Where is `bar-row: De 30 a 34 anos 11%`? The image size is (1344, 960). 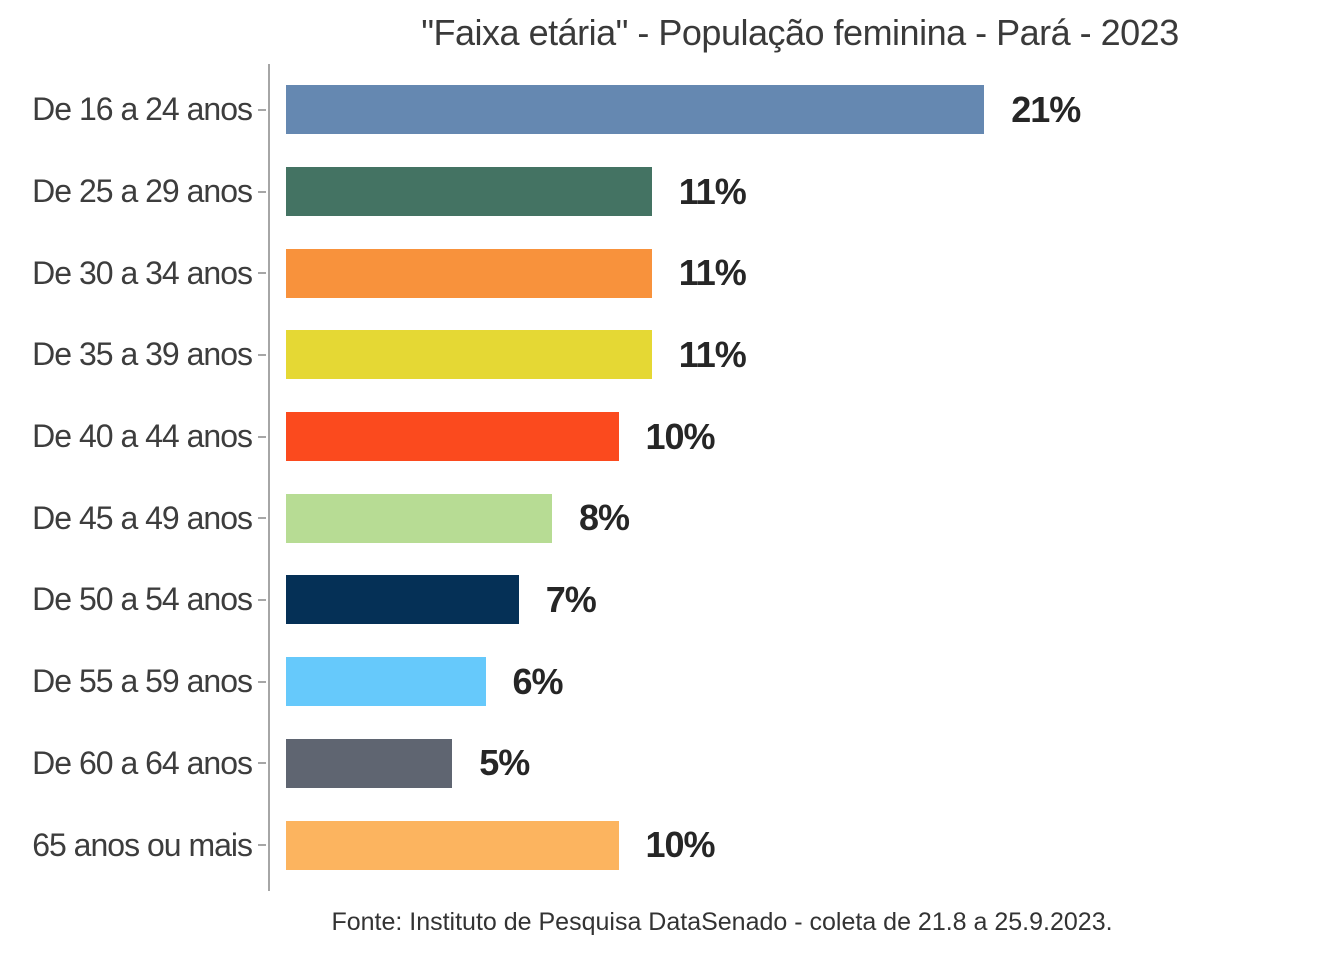 bar-row: De 30 a 34 anos 11% is located at coordinates (672, 273).